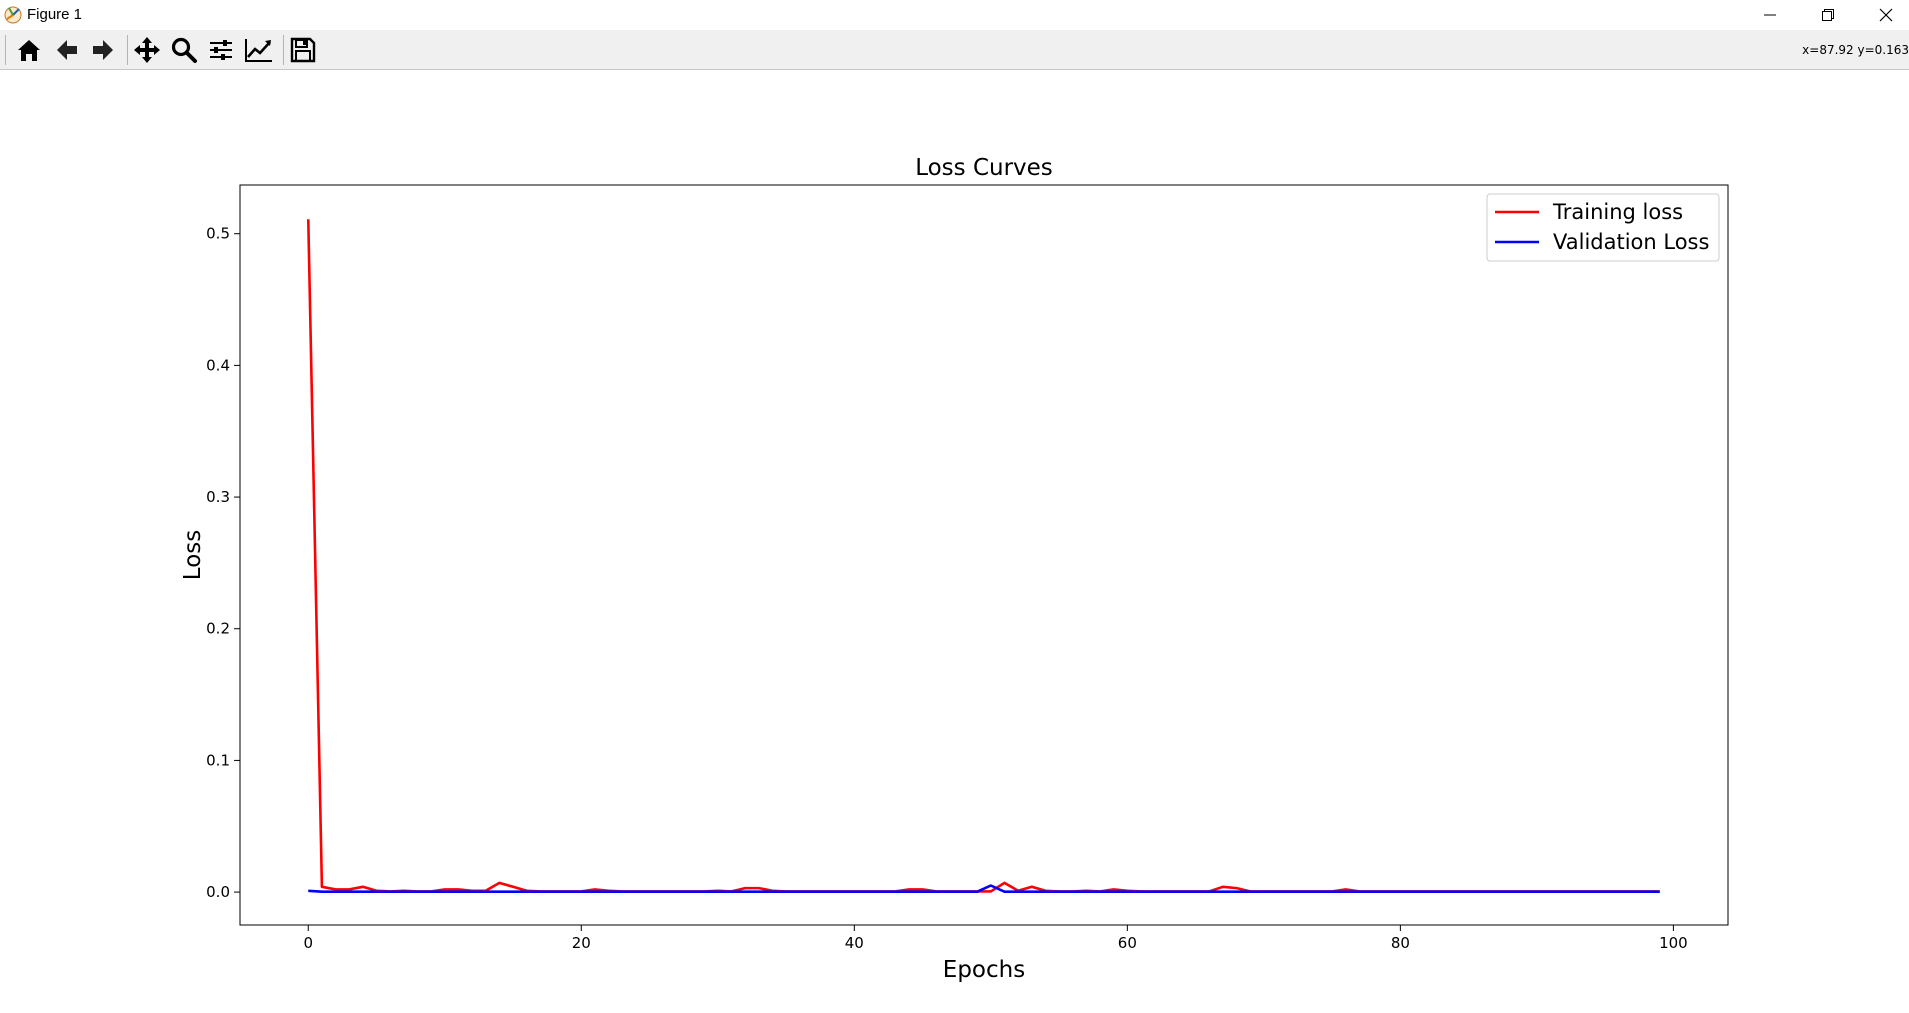 Image resolution: width=1909 pixels, height=1013 pixels. I want to click on y-tick-label: 0.0, so click(218, 892).